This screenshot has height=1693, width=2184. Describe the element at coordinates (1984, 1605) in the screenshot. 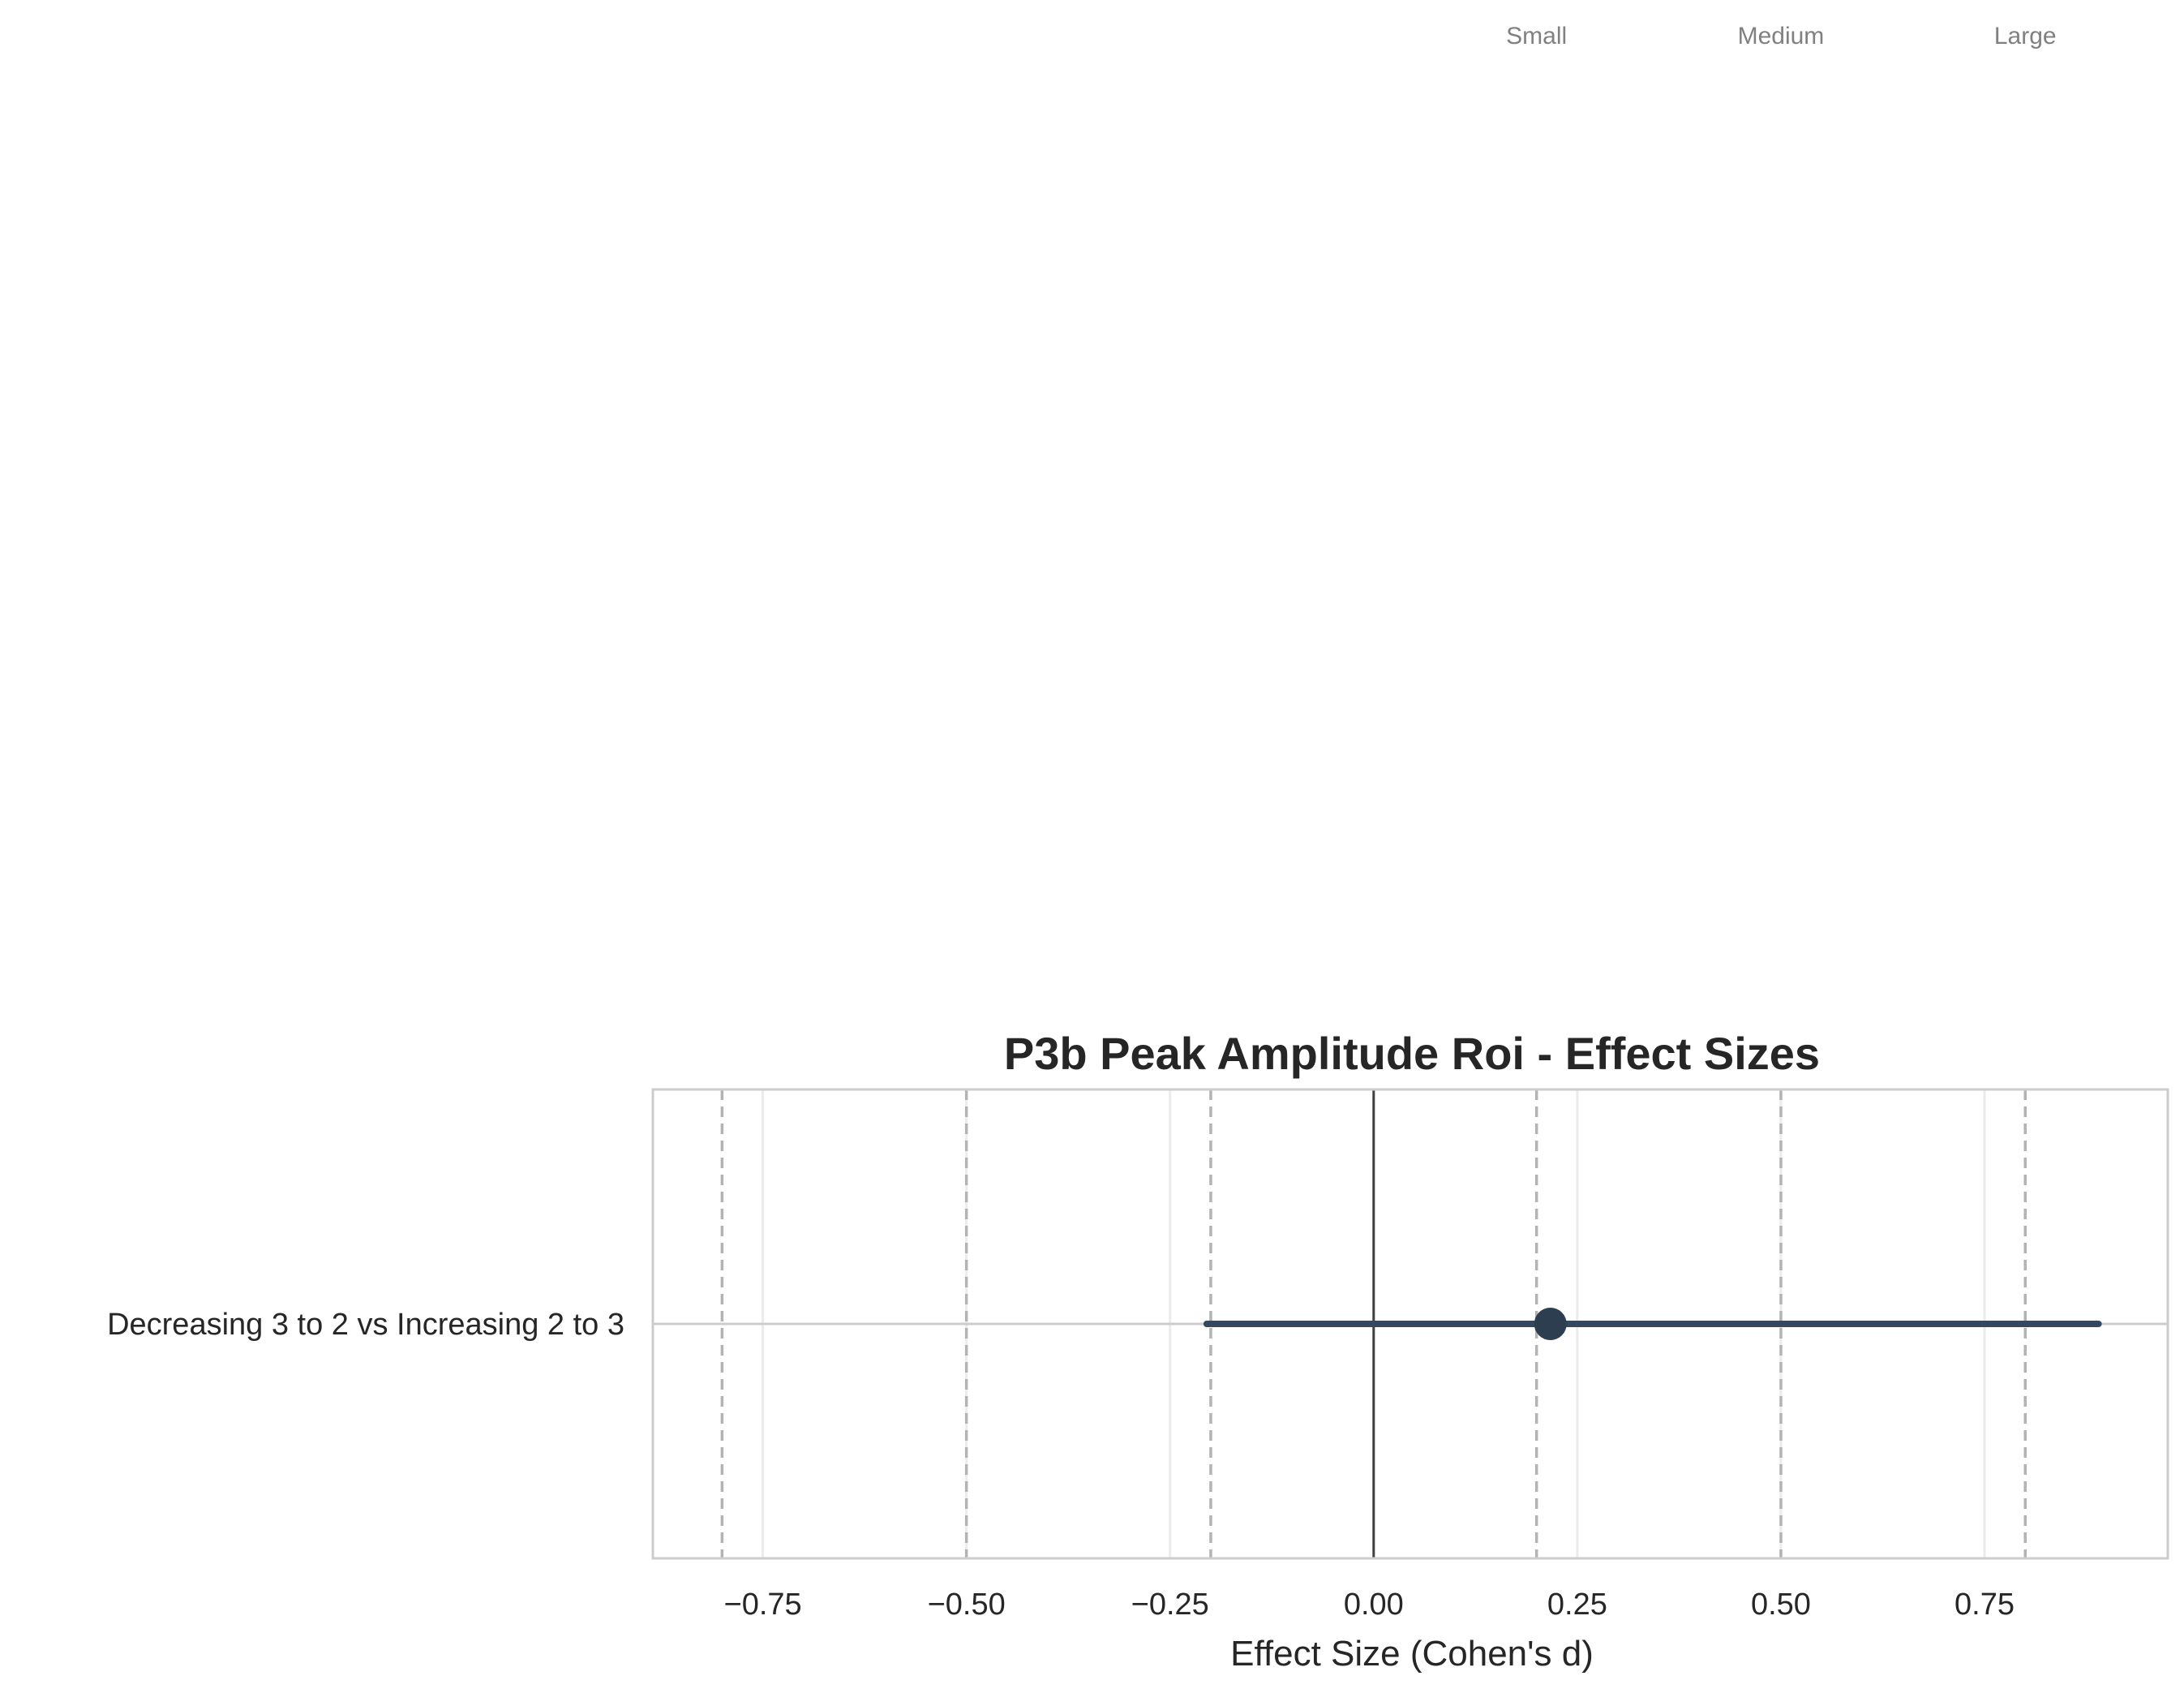

I see `x-tick-label: 0.75` at that location.